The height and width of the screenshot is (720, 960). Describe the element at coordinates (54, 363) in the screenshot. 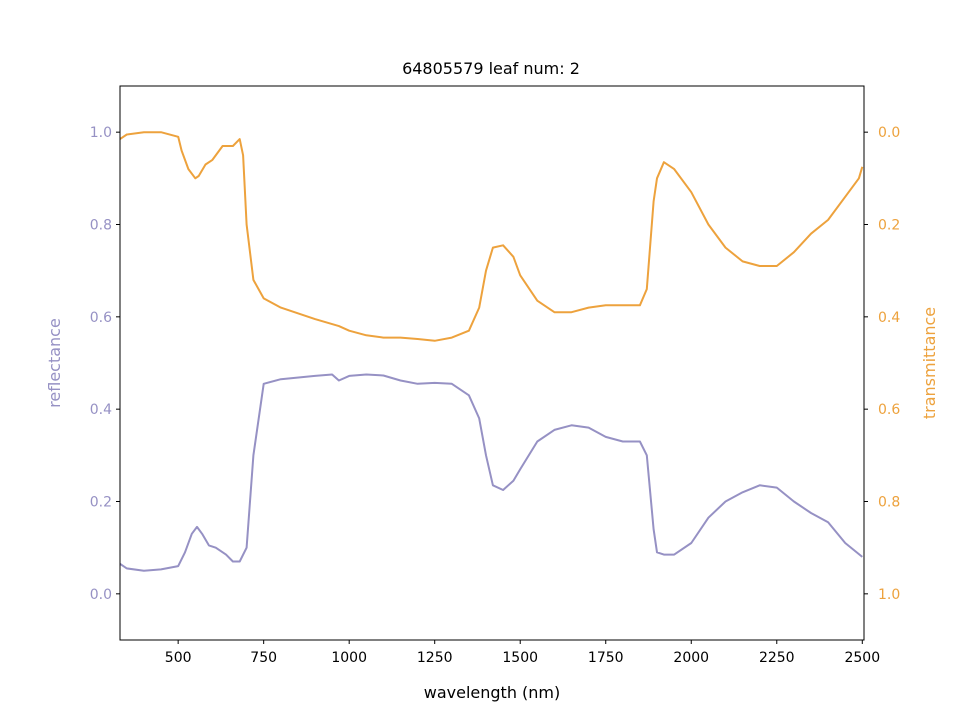

I see `left-axis-label: reflectance` at that location.